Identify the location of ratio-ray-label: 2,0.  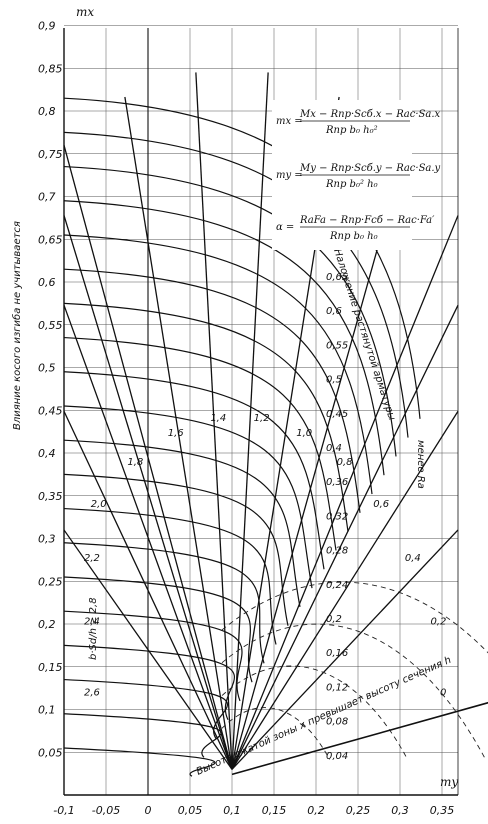
(99, 504).